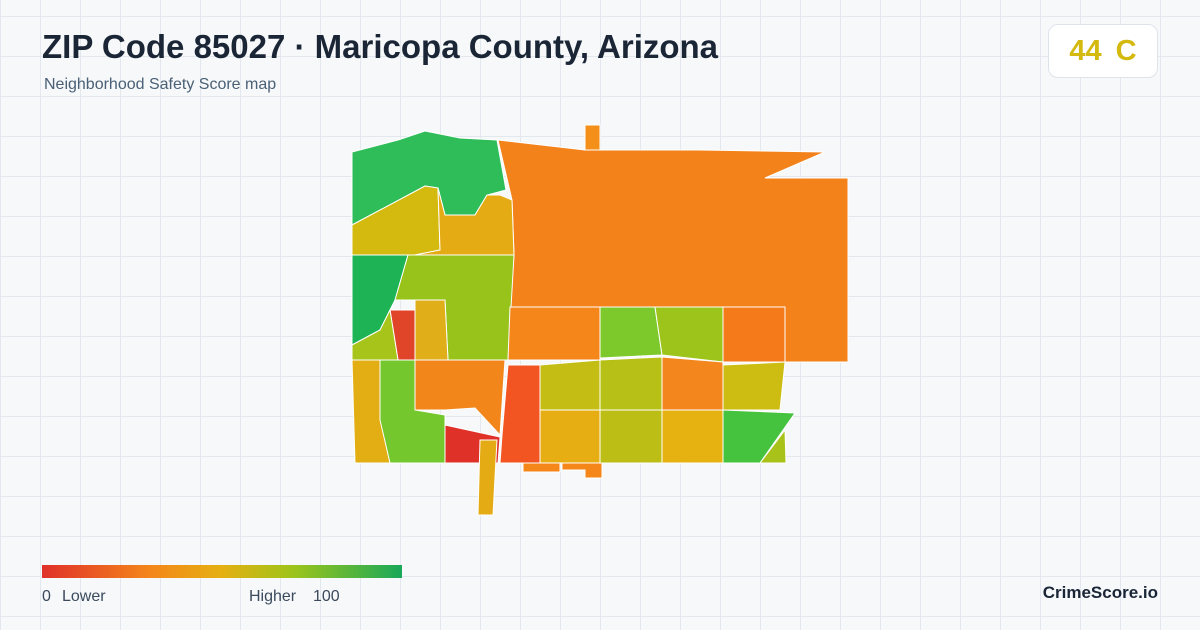 This screenshot has width=1200, height=630. What do you see at coordinates (1103, 51) in the screenshot?
I see `score-badge: 44 C` at bounding box center [1103, 51].